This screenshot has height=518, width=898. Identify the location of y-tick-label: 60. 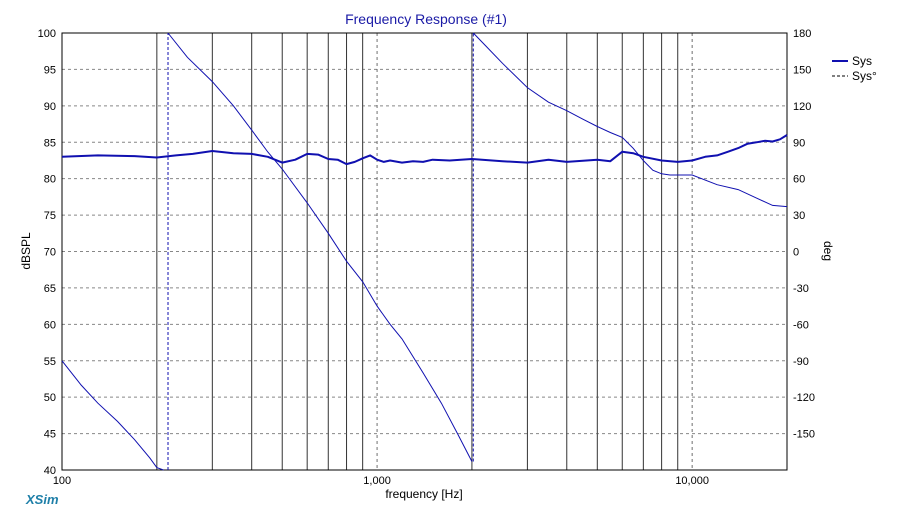
(50, 325).